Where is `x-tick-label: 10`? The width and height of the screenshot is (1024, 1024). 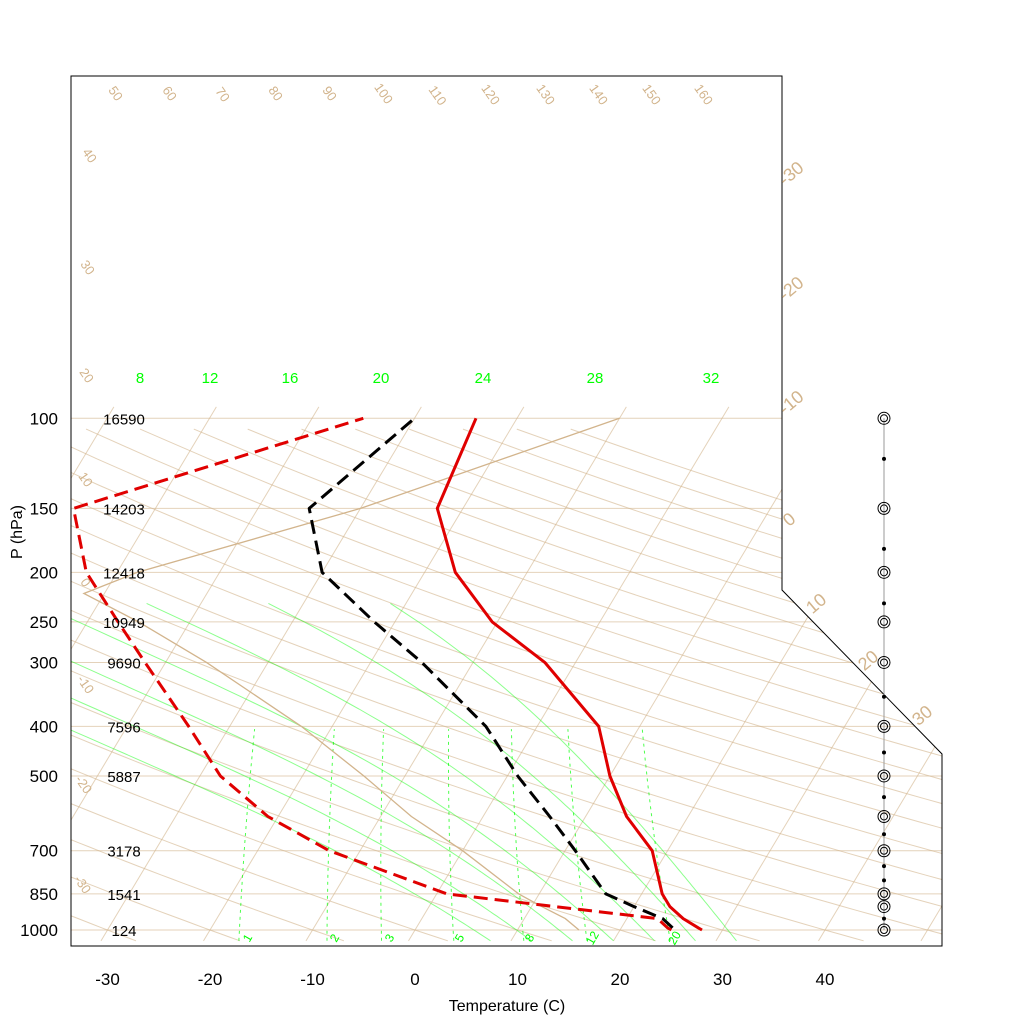
x-tick-label: 10 is located at coordinates (517, 979).